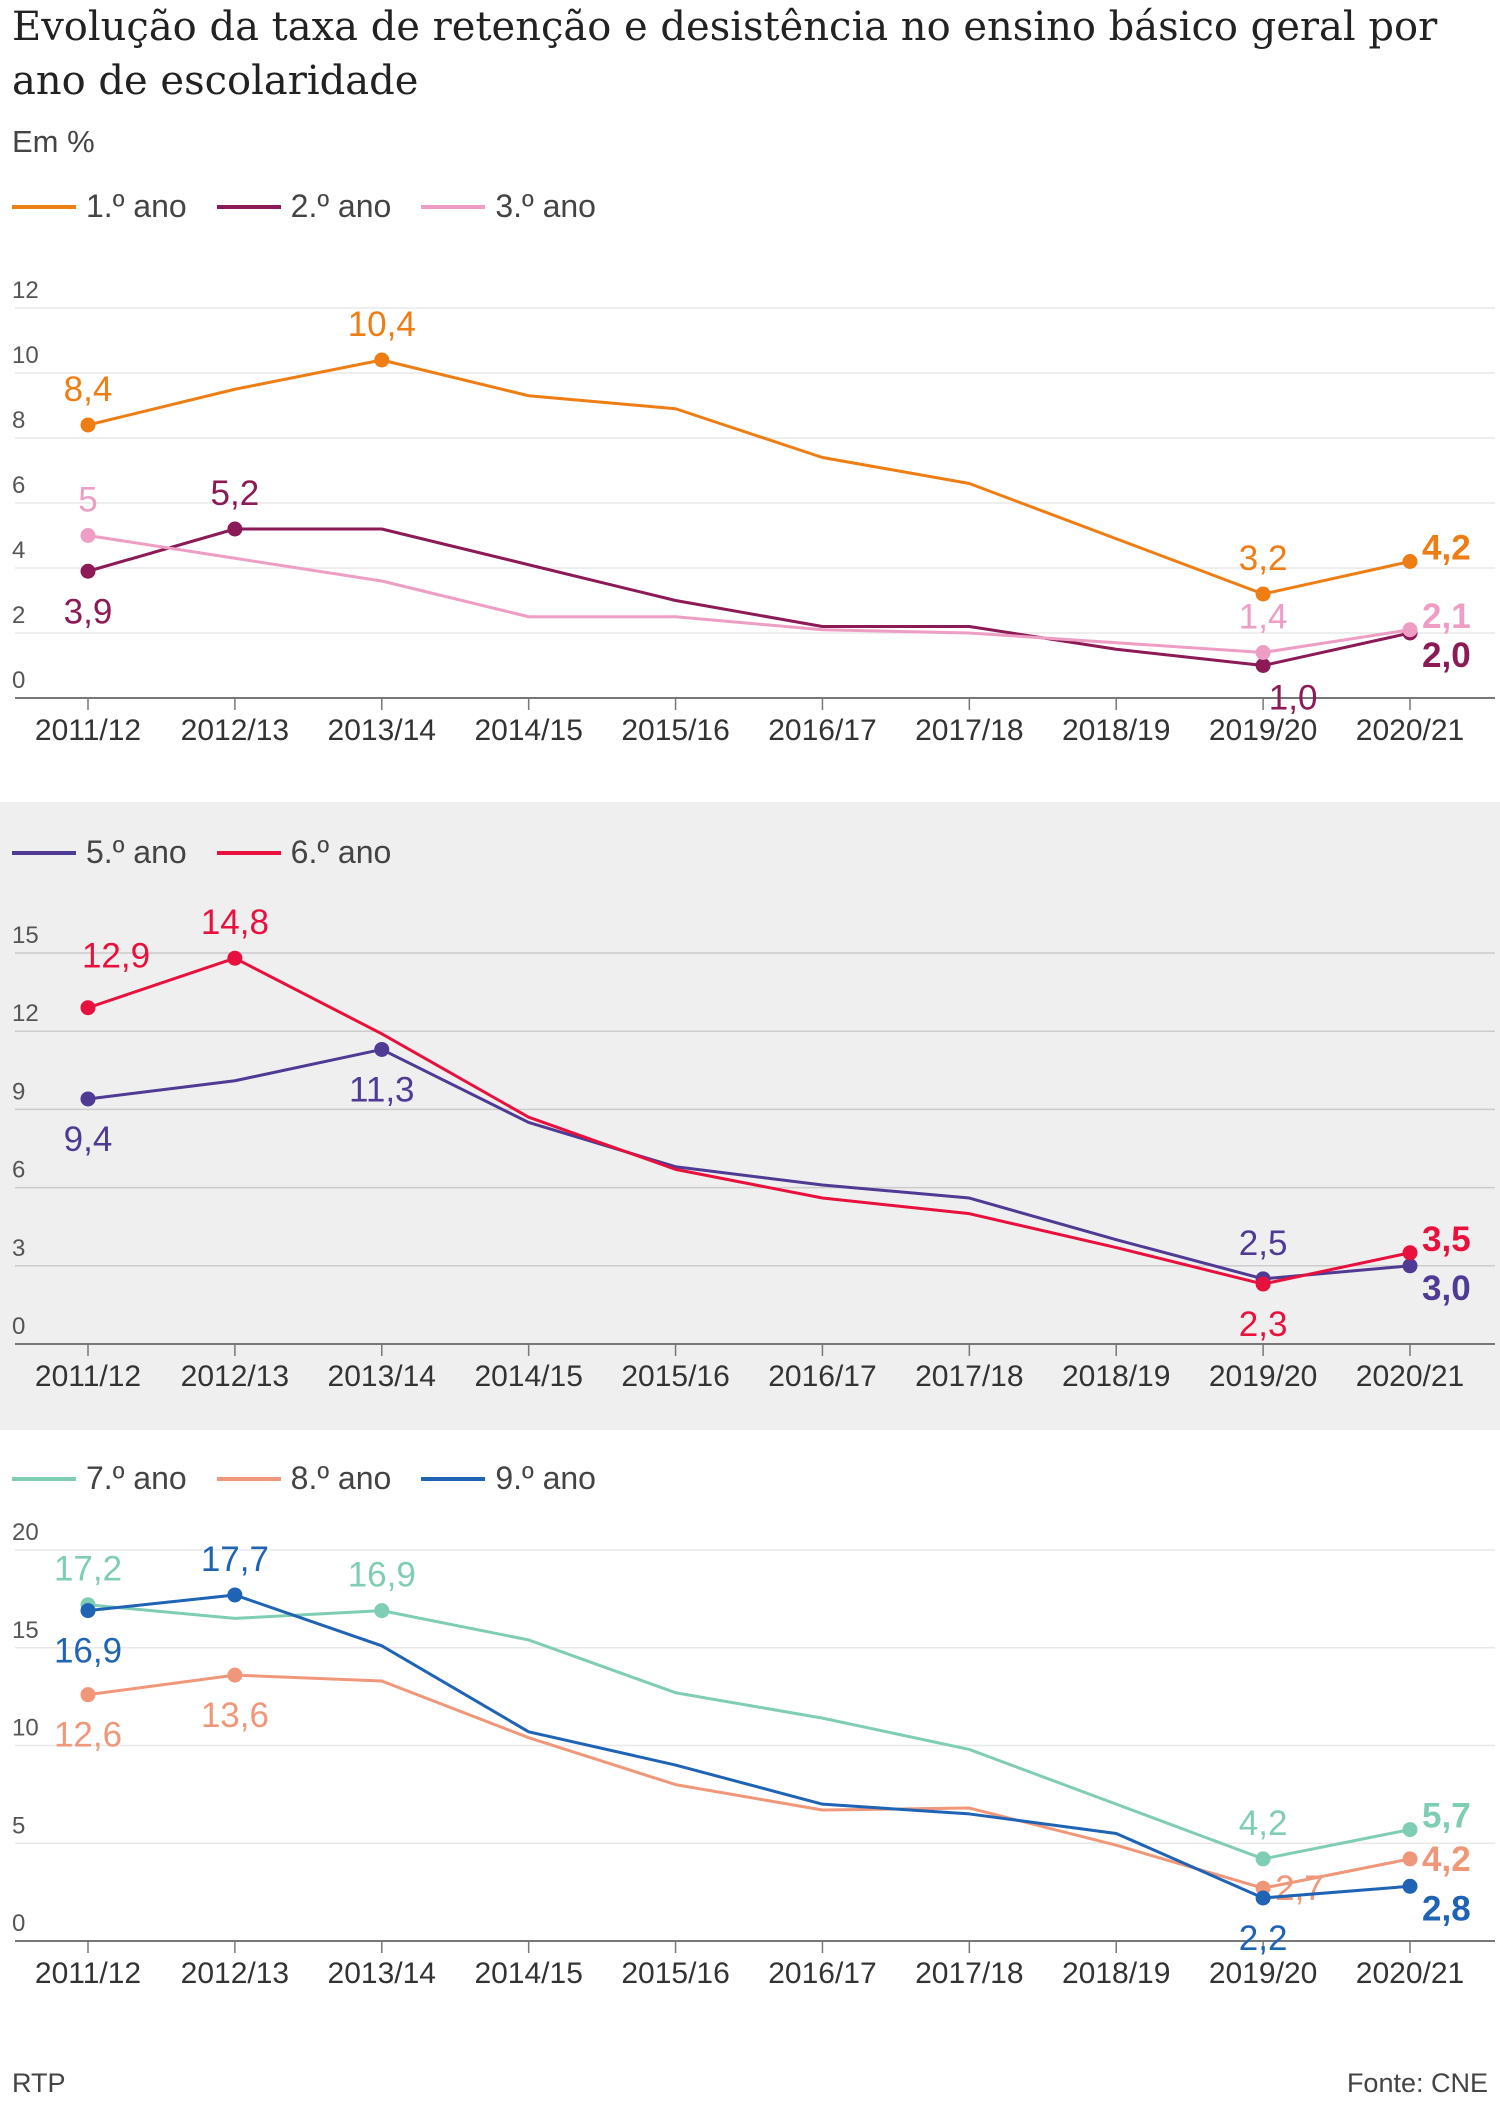  I want to click on legend-label: 8.º ano, so click(341, 1478).